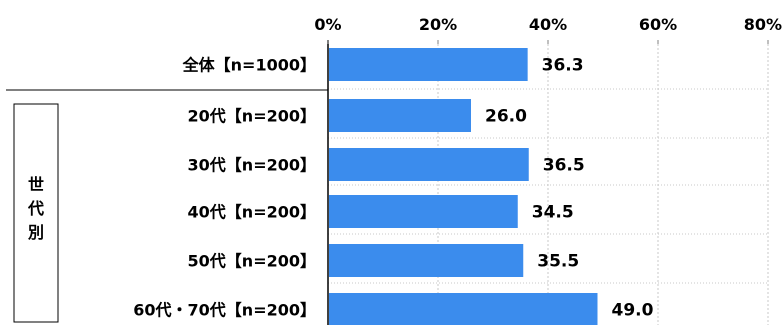  Describe the element at coordinates (564, 166) in the screenshot. I see `value-label-2: 36.5` at that location.